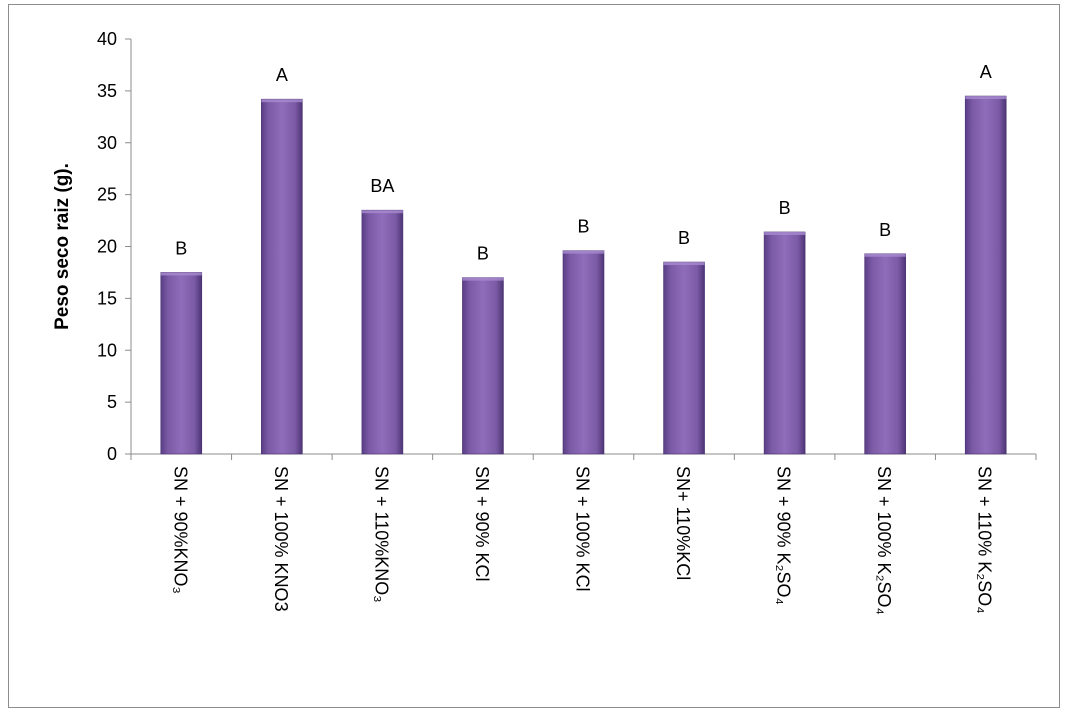 This screenshot has height=713, width=1065. Describe the element at coordinates (985, 540) in the screenshot. I see `category-label: SN + 110% K₂SO₄` at that location.